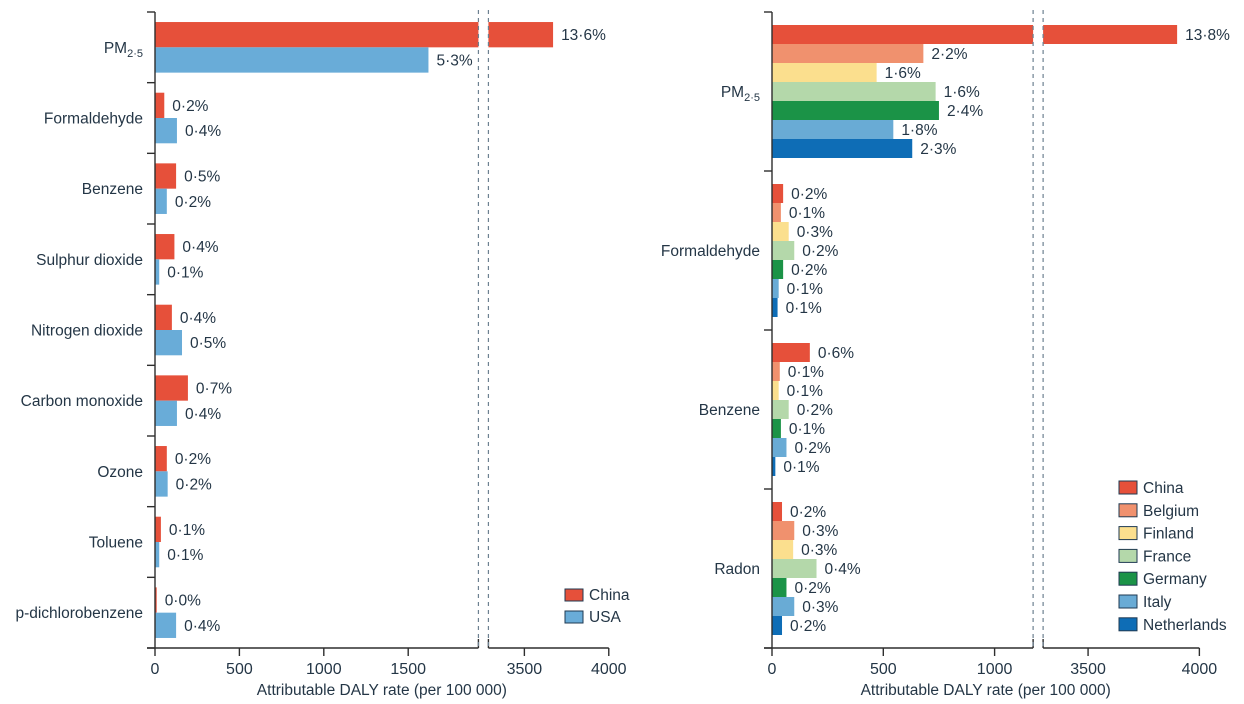 The width and height of the screenshot is (1244, 704). What do you see at coordinates (1171, 511) in the screenshot?
I see `legend-label: Belgium` at bounding box center [1171, 511].